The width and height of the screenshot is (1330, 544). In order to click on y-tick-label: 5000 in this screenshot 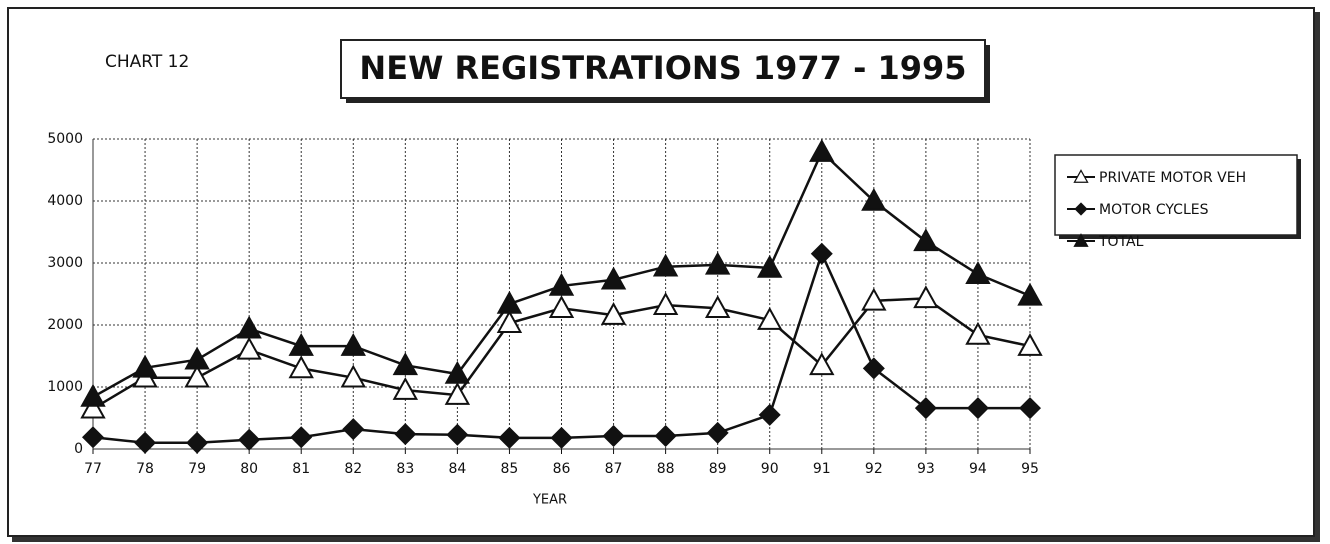, I will do `click(65, 139)`.